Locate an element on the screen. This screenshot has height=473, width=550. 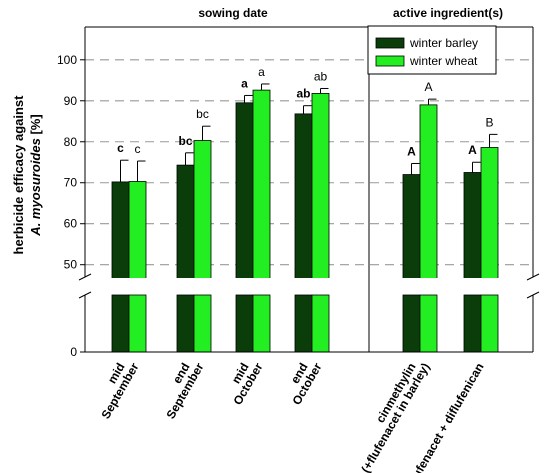
y-tick-label: 90 is located at coordinates (71, 101).